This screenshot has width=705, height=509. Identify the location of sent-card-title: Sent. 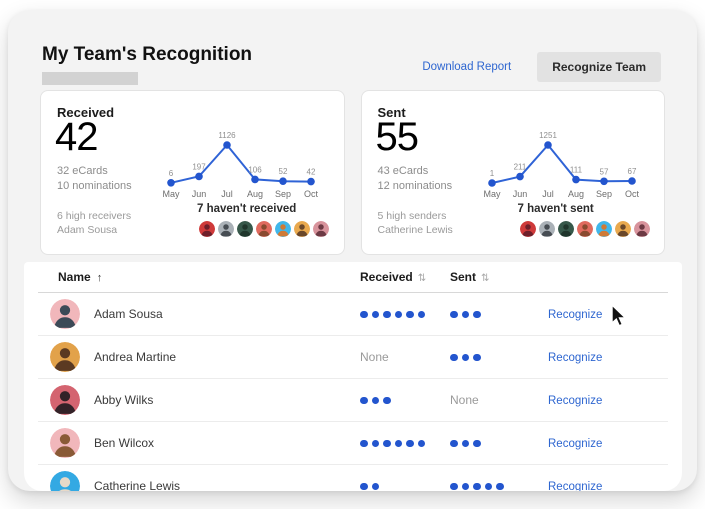
(391, 112).